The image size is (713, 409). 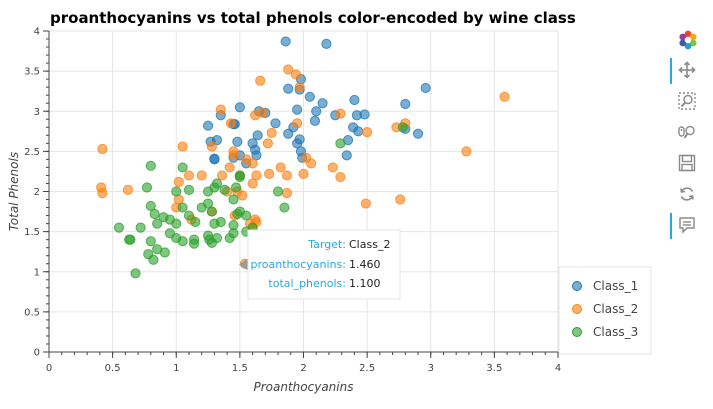 I want to click on box-zoom-icon, so click(x=687, y=102).